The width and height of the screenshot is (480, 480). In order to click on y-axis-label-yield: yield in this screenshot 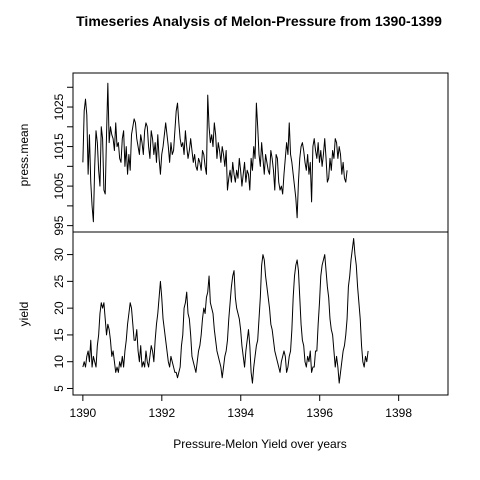, I will do `click(24, 314)`.